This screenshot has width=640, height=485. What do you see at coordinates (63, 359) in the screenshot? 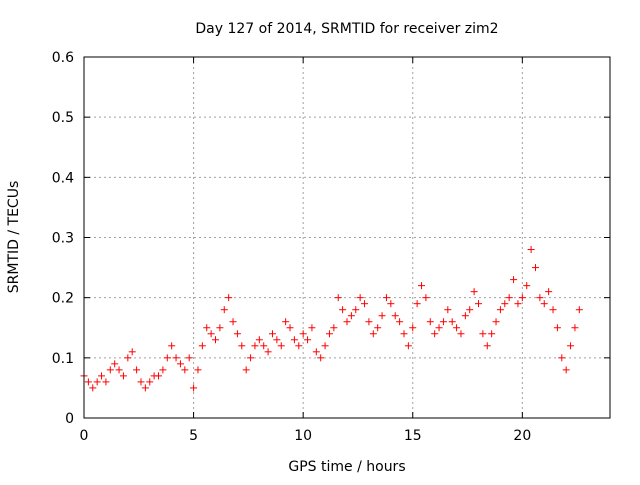
I see `y-tick-label: 0.1` at bounding box center [63, 359].